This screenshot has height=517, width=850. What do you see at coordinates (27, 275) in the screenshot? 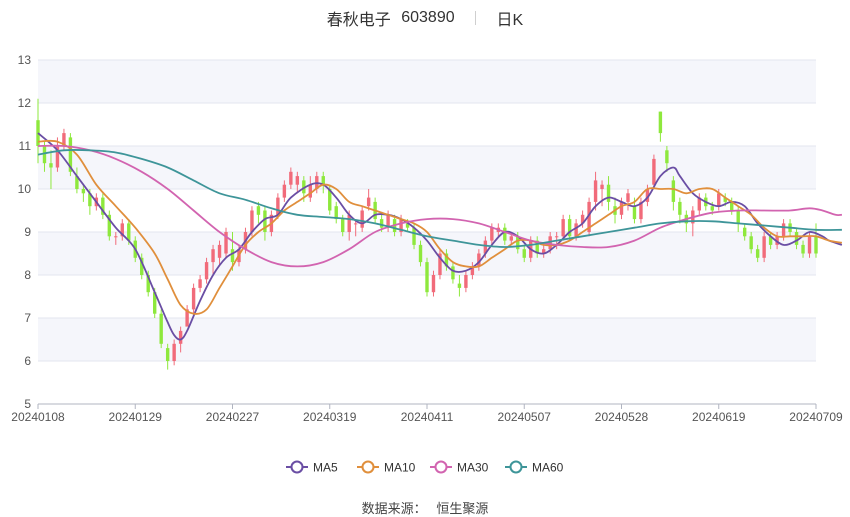
I see `y-tick-label: 8` at bounding box center [27, 275].